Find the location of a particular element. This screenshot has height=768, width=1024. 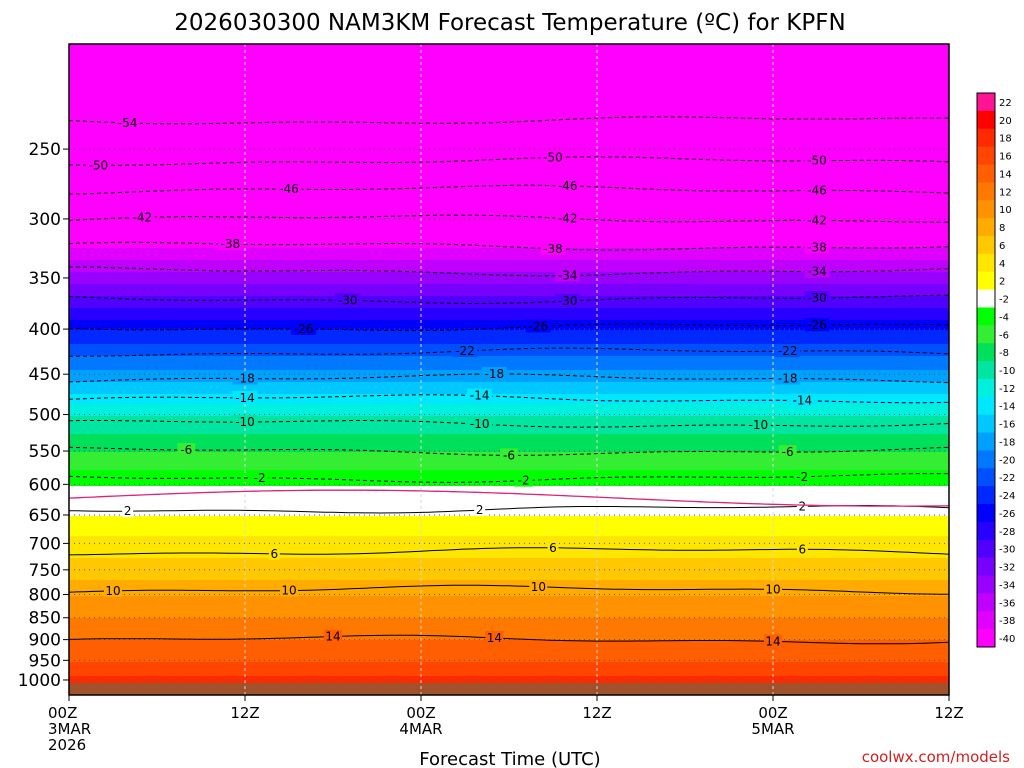

isotherm-label: -38 is located at coordinates (553, 249).